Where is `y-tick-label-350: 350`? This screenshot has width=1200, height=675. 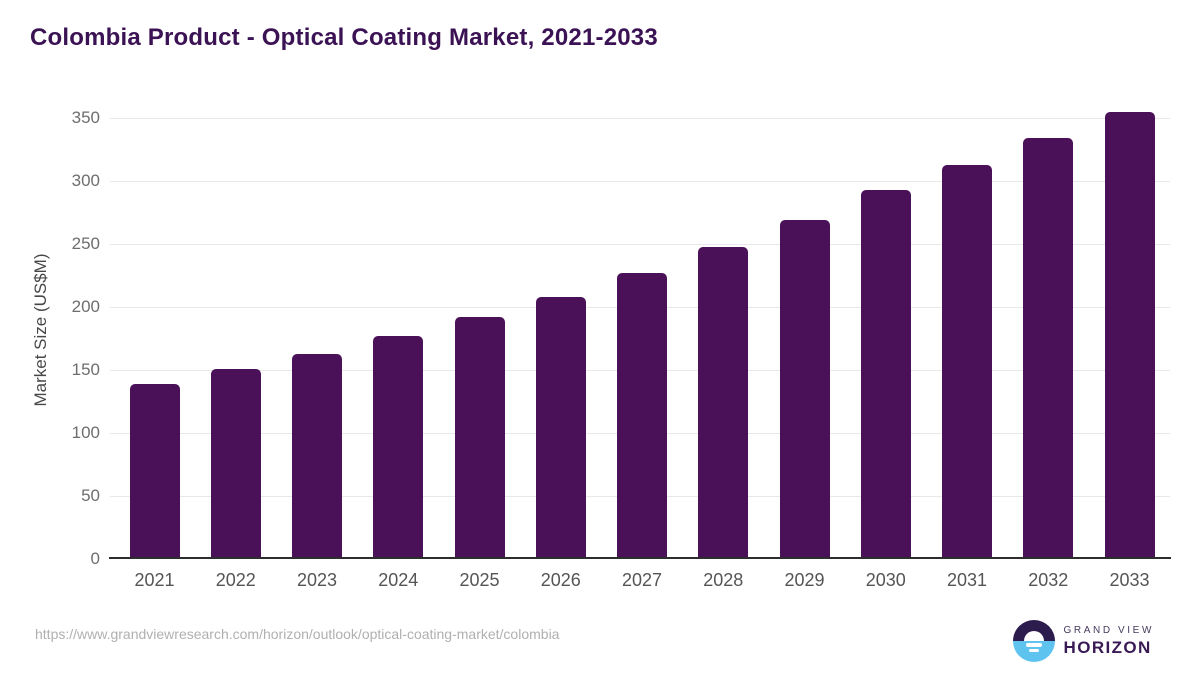
y-tick-label-350: 350 is located at coordinates (85, 117).